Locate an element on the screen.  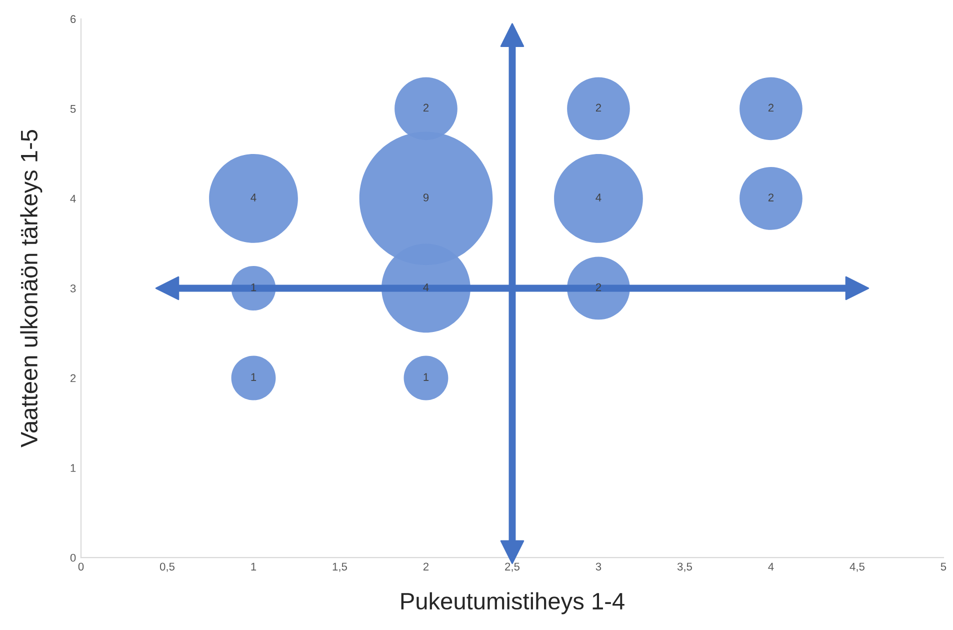
x-tick-label: 0,5 is located at coordinates (167, 567).